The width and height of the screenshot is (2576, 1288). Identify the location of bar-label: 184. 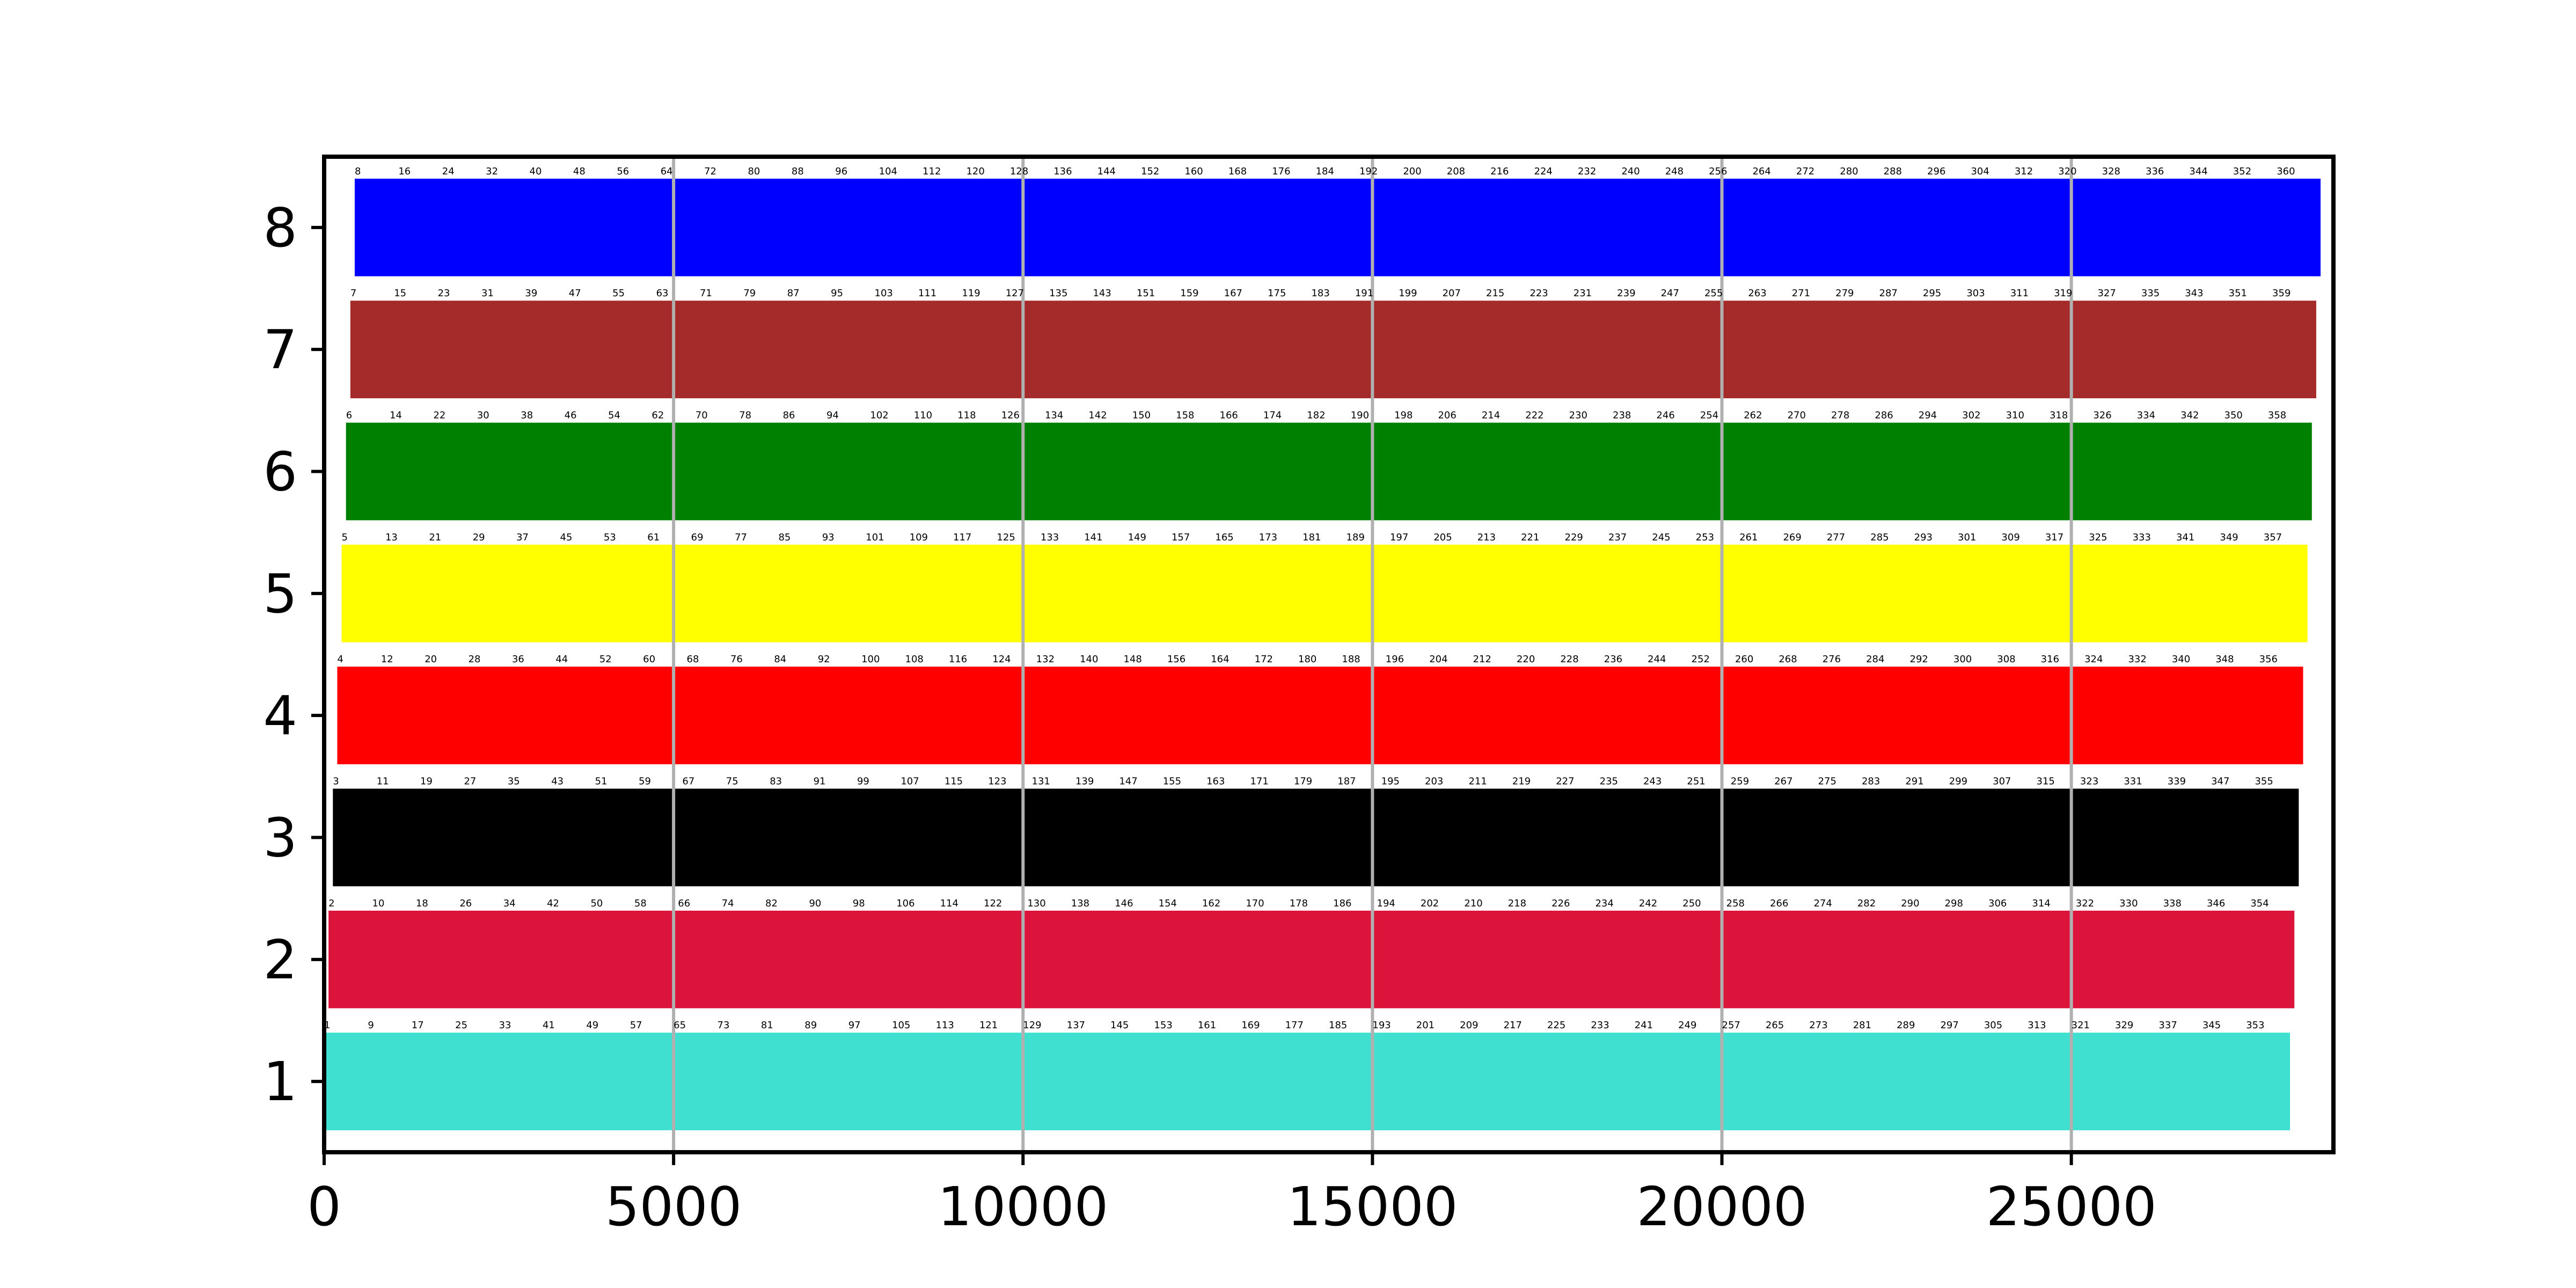
(1325, 171).